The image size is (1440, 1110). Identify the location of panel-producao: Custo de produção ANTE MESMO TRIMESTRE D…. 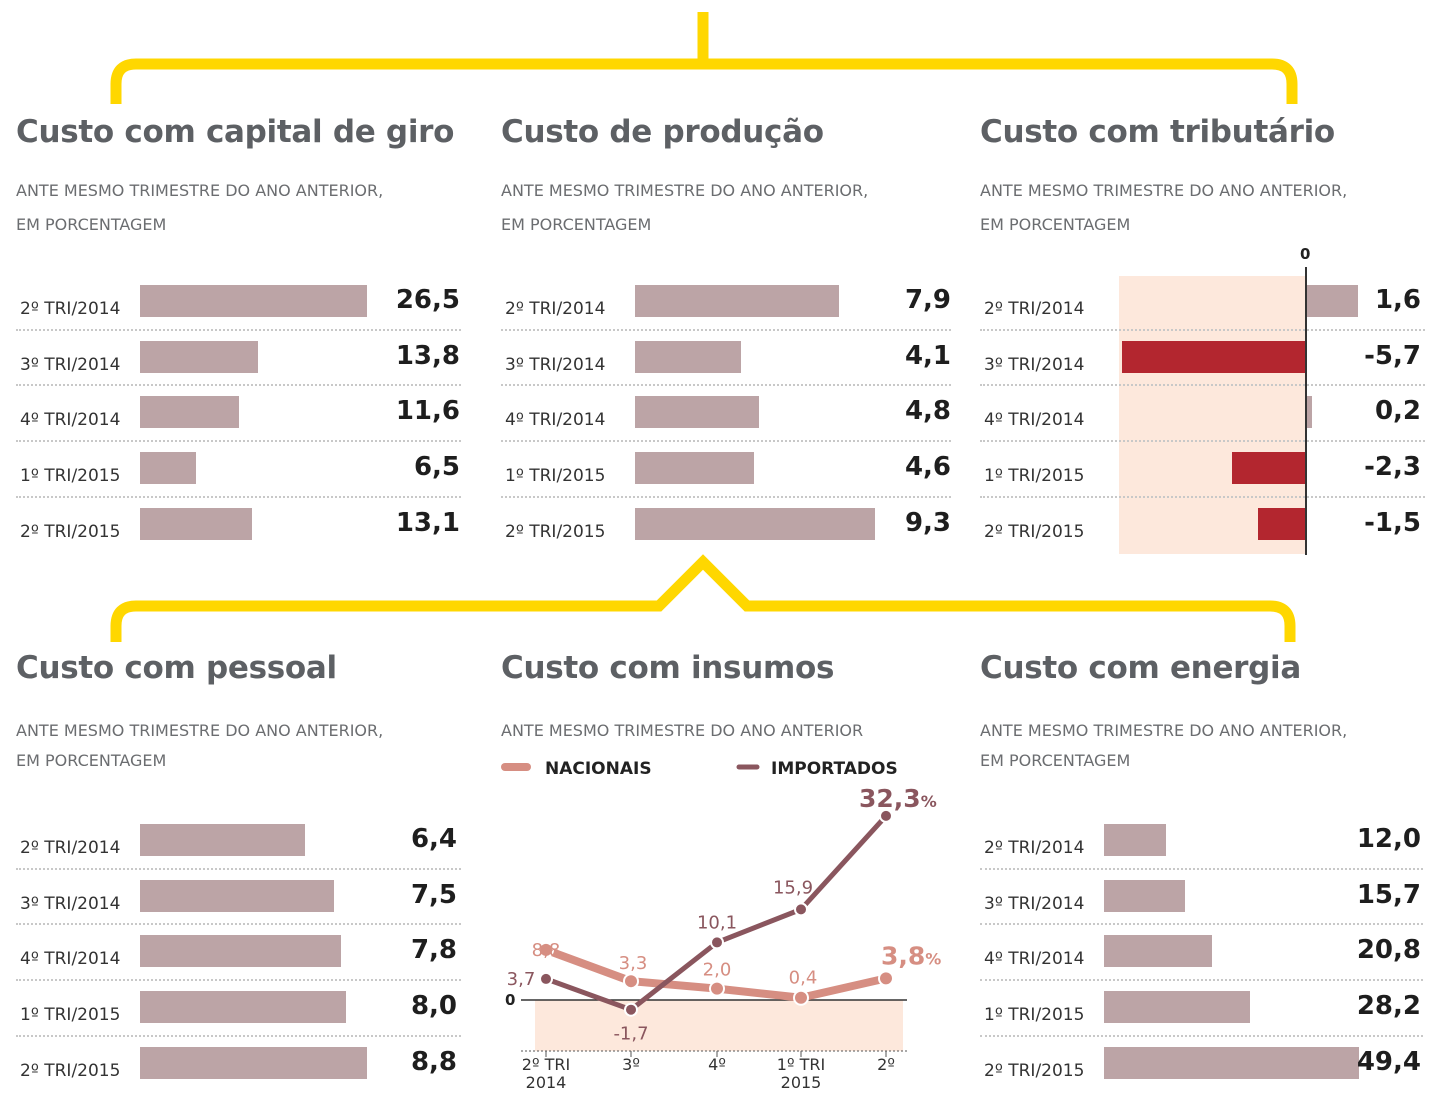
(728, 334).